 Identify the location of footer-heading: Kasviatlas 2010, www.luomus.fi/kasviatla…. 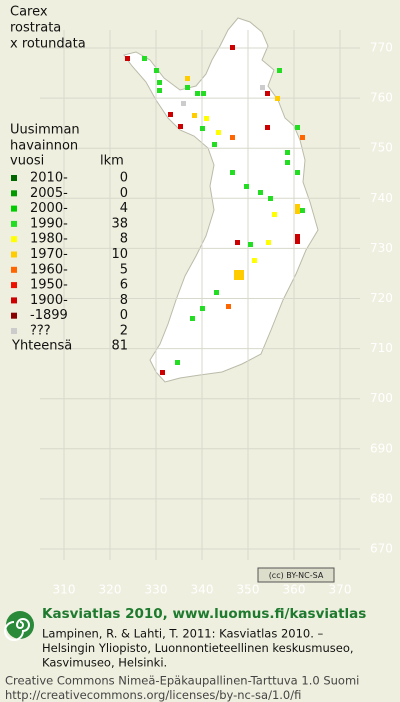
(204, 614).